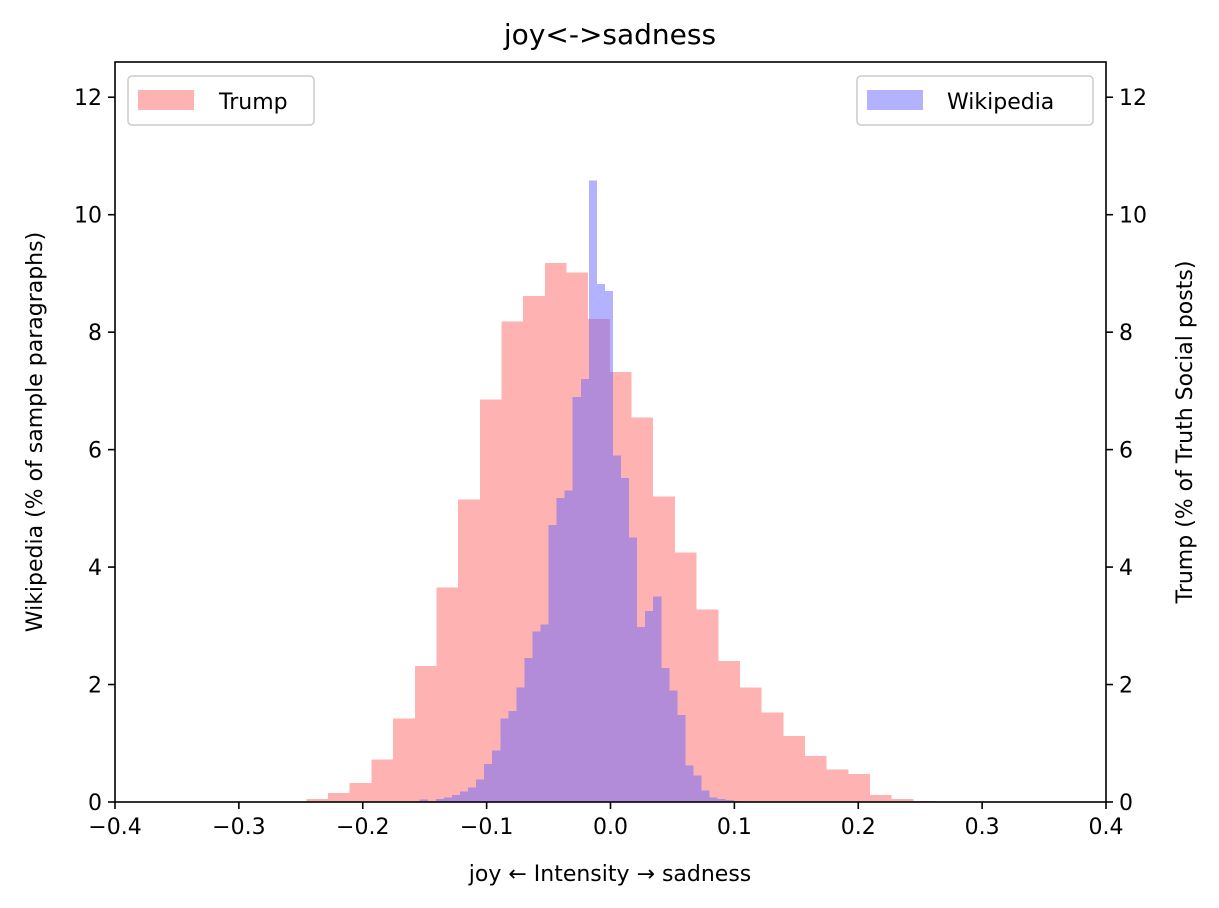 The height and width of the screenshot is (908, 1219). I want to click on legend-trump: Trump, so click(221, 100).